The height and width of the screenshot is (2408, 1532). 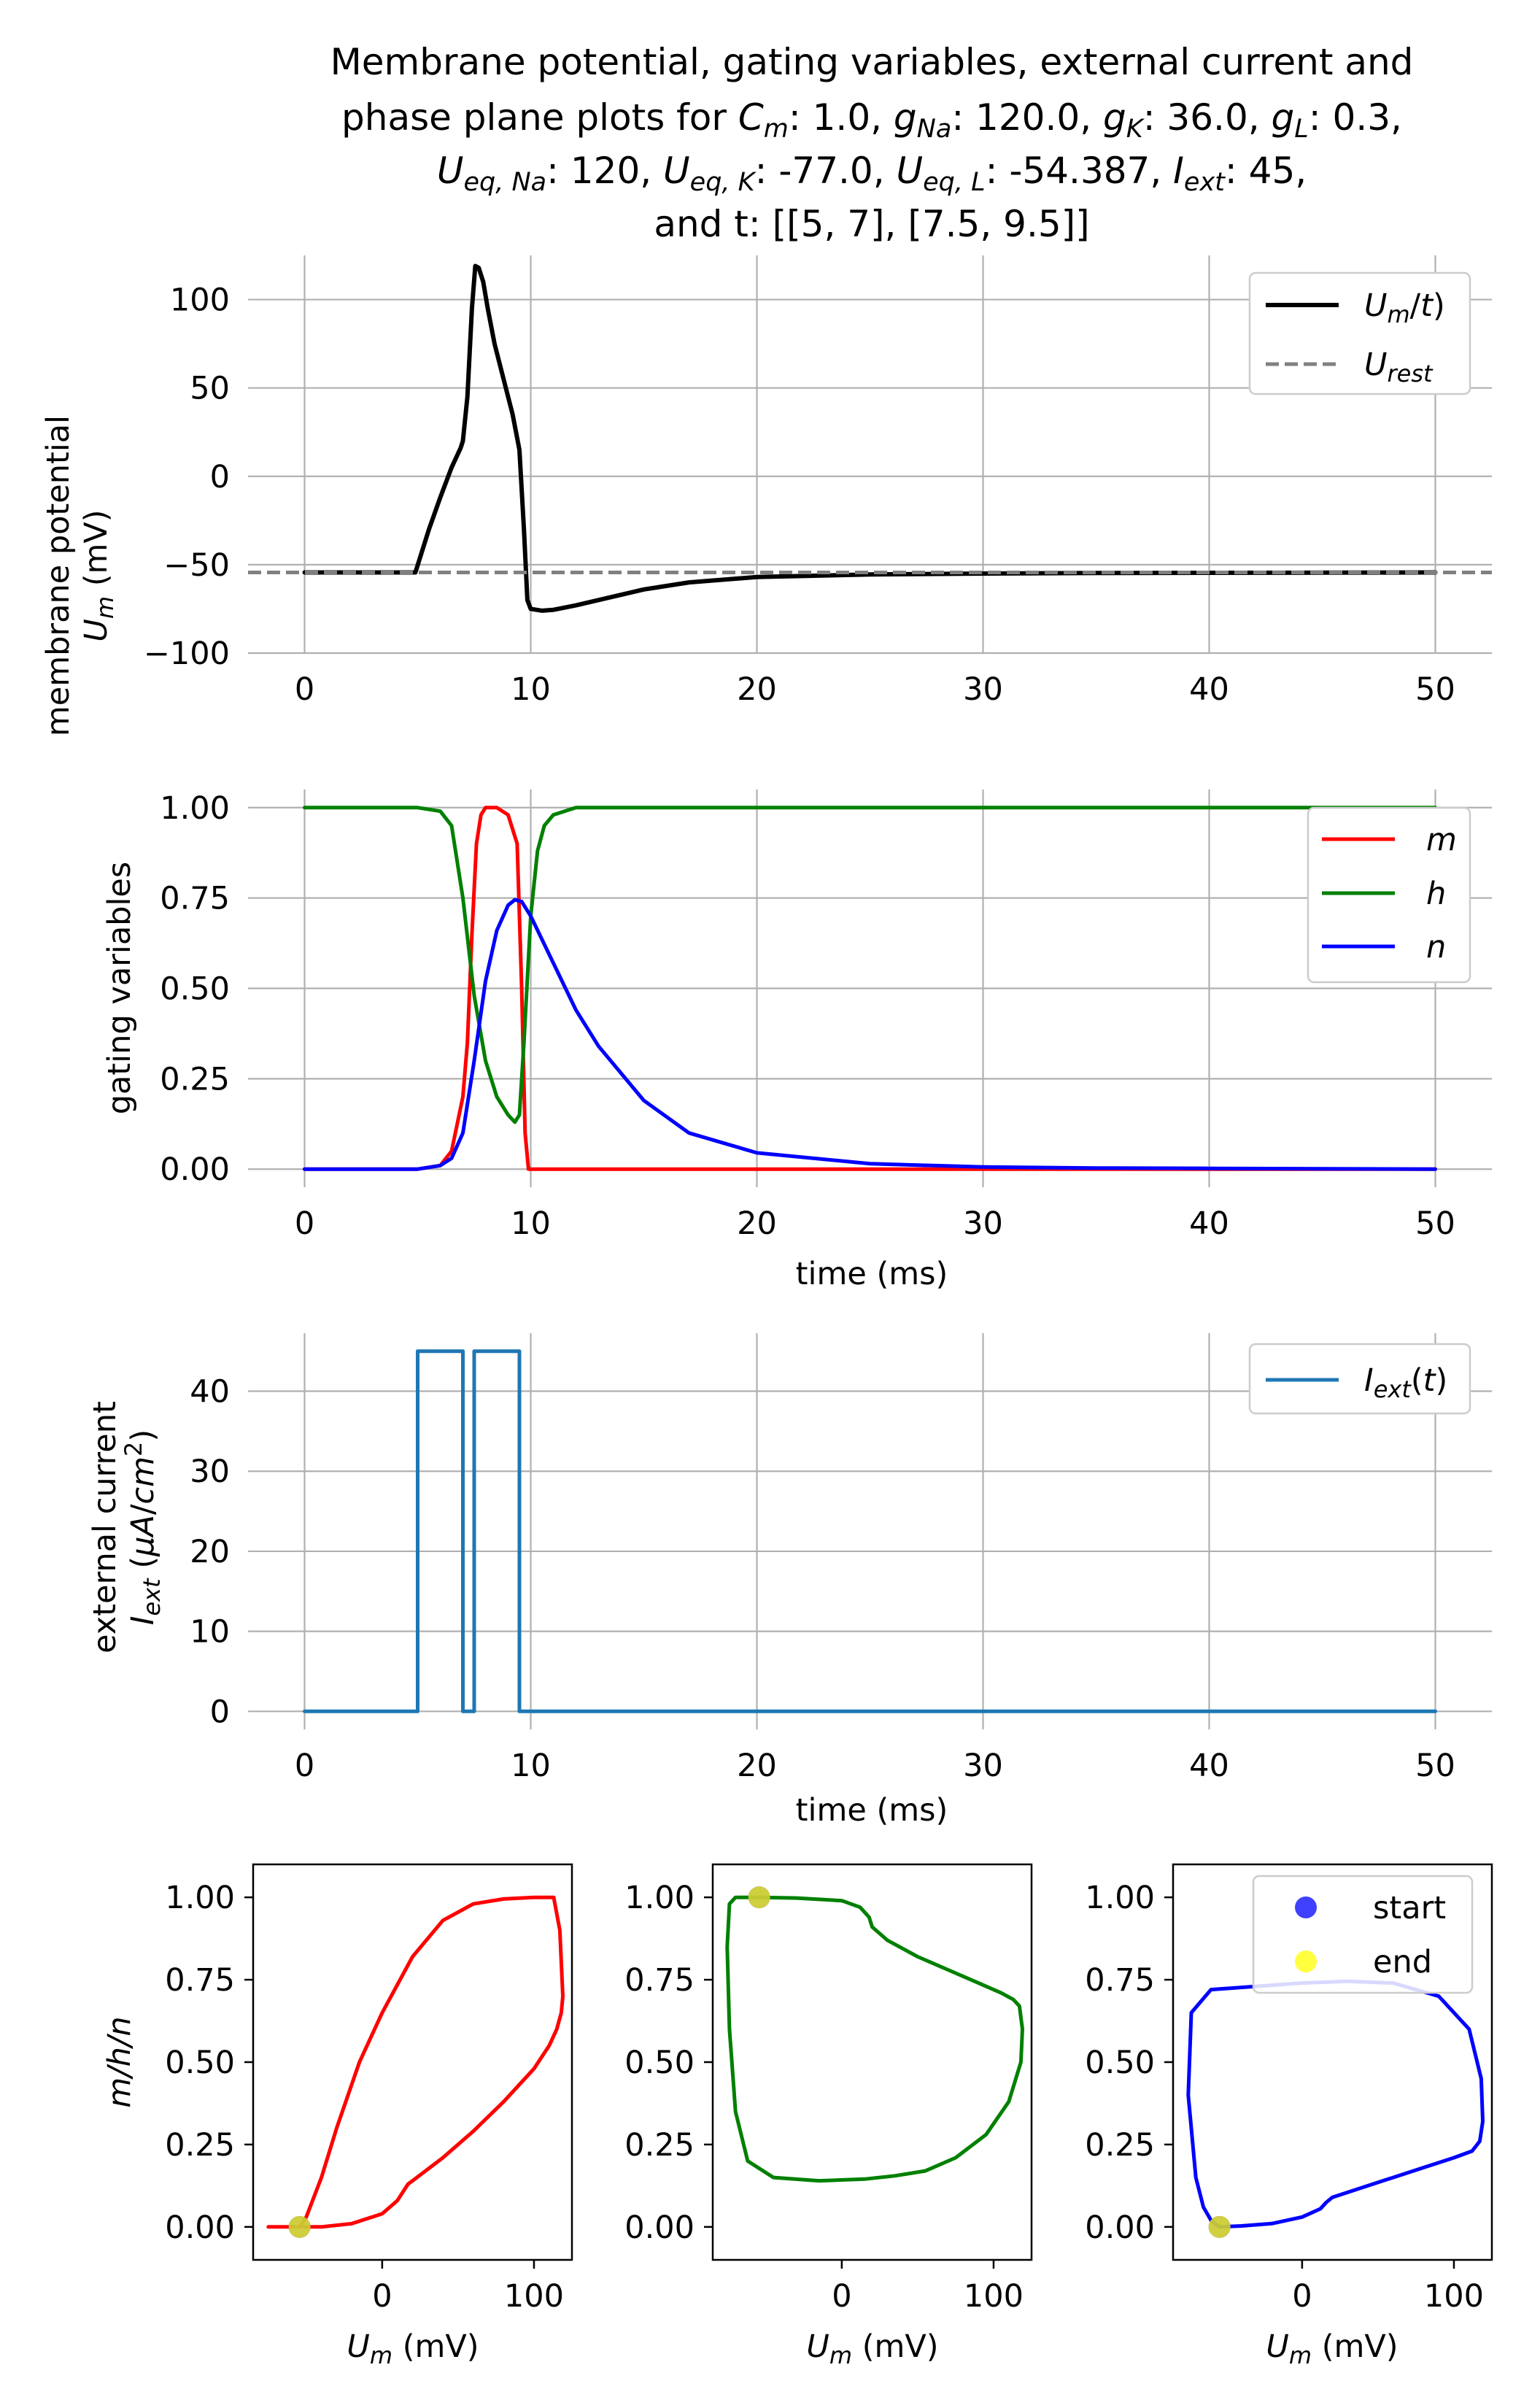 I want to click on ytick-label: 50, so click(x=210, y=389).